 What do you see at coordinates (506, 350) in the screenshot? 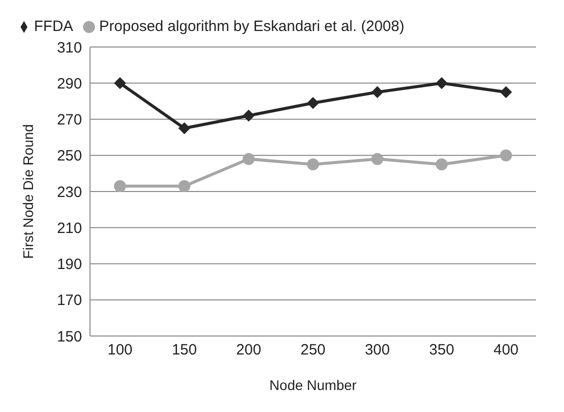
I see `x-tick-label: 400` at bounding box center [506, 350].